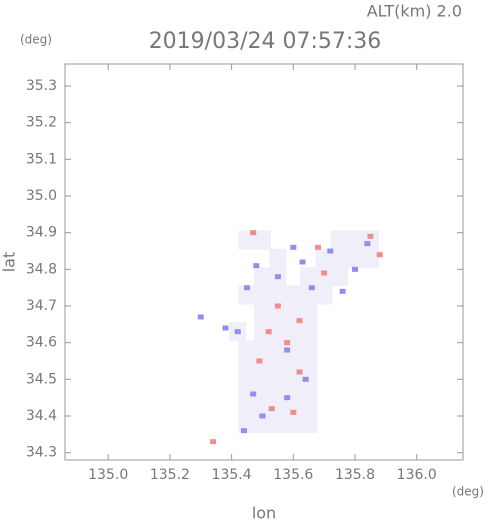 Image resolution: width=491 pixels, height=521 pixels. What do you see at coordinates (41, 123) in the screenshot?
I see `y-tick-label: 35.2` at bounding box center [41, 123].